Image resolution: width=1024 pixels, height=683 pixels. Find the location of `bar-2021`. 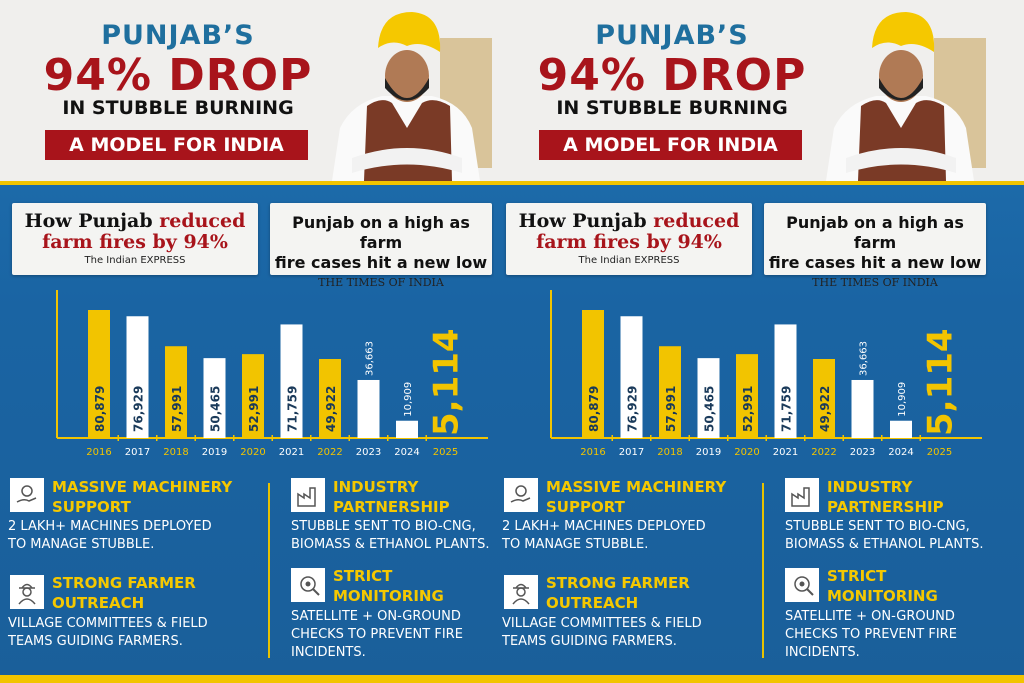

bar-2021 is located at coordinates (291, 381).